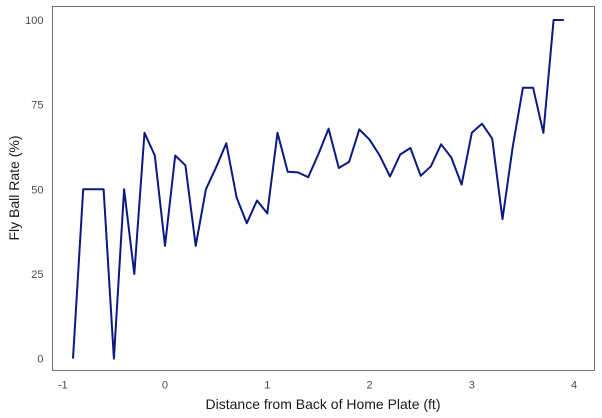  I want to click on y-tick-label: 50, so click(37, 190).